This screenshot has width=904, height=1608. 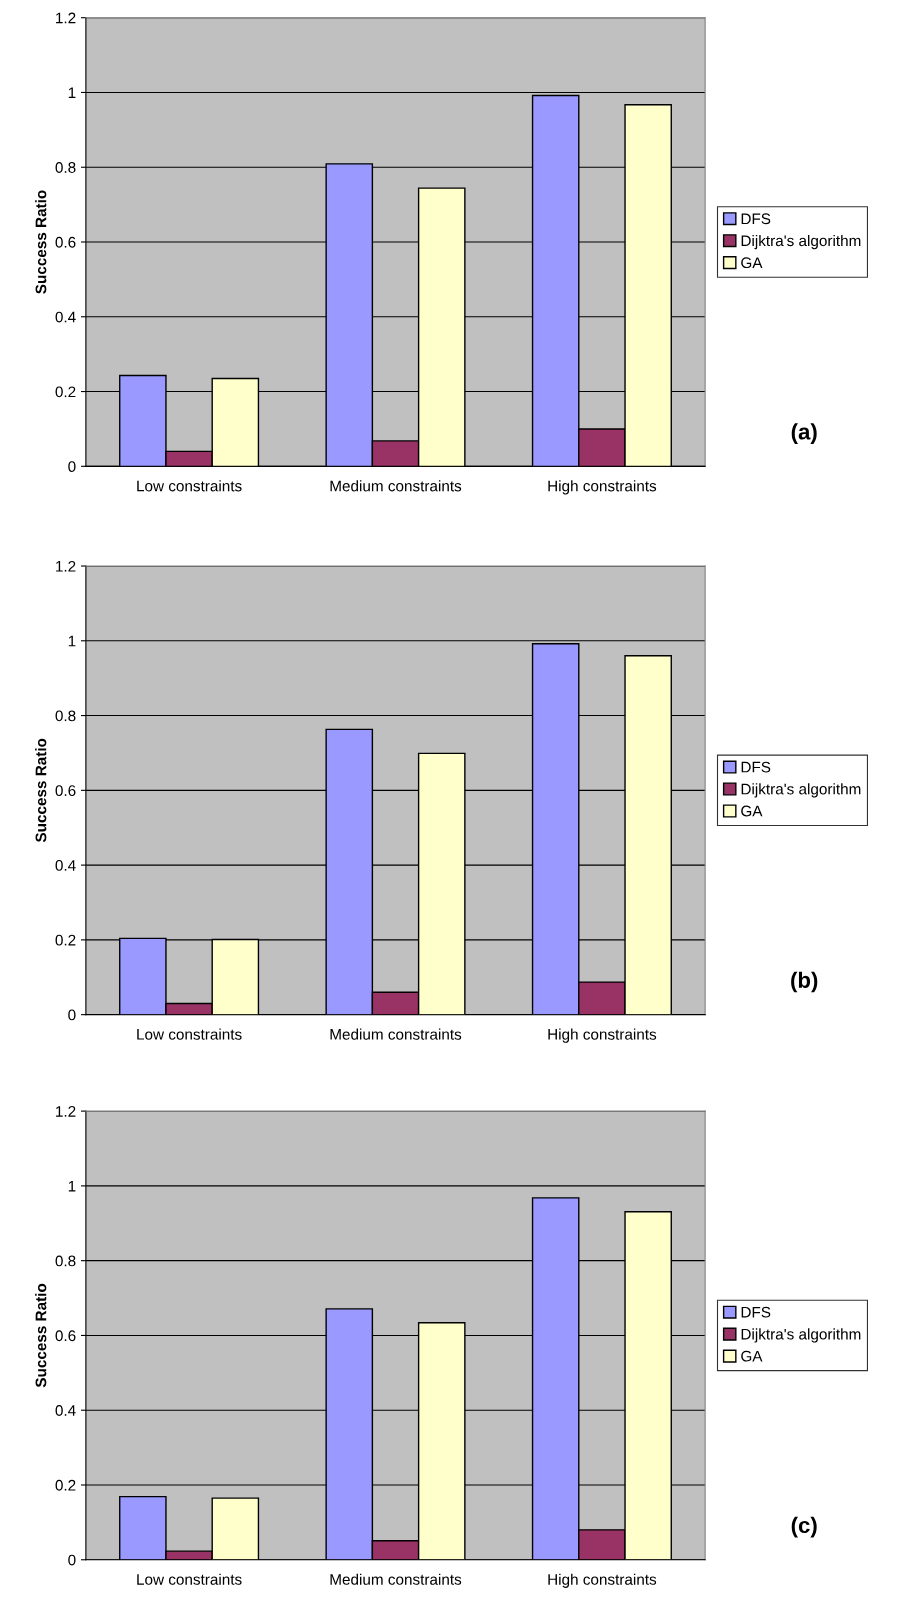 What do you see at coordinates (804, 434) in the screenshot?
I see `text: (a)` at bounding box center [804, 434].